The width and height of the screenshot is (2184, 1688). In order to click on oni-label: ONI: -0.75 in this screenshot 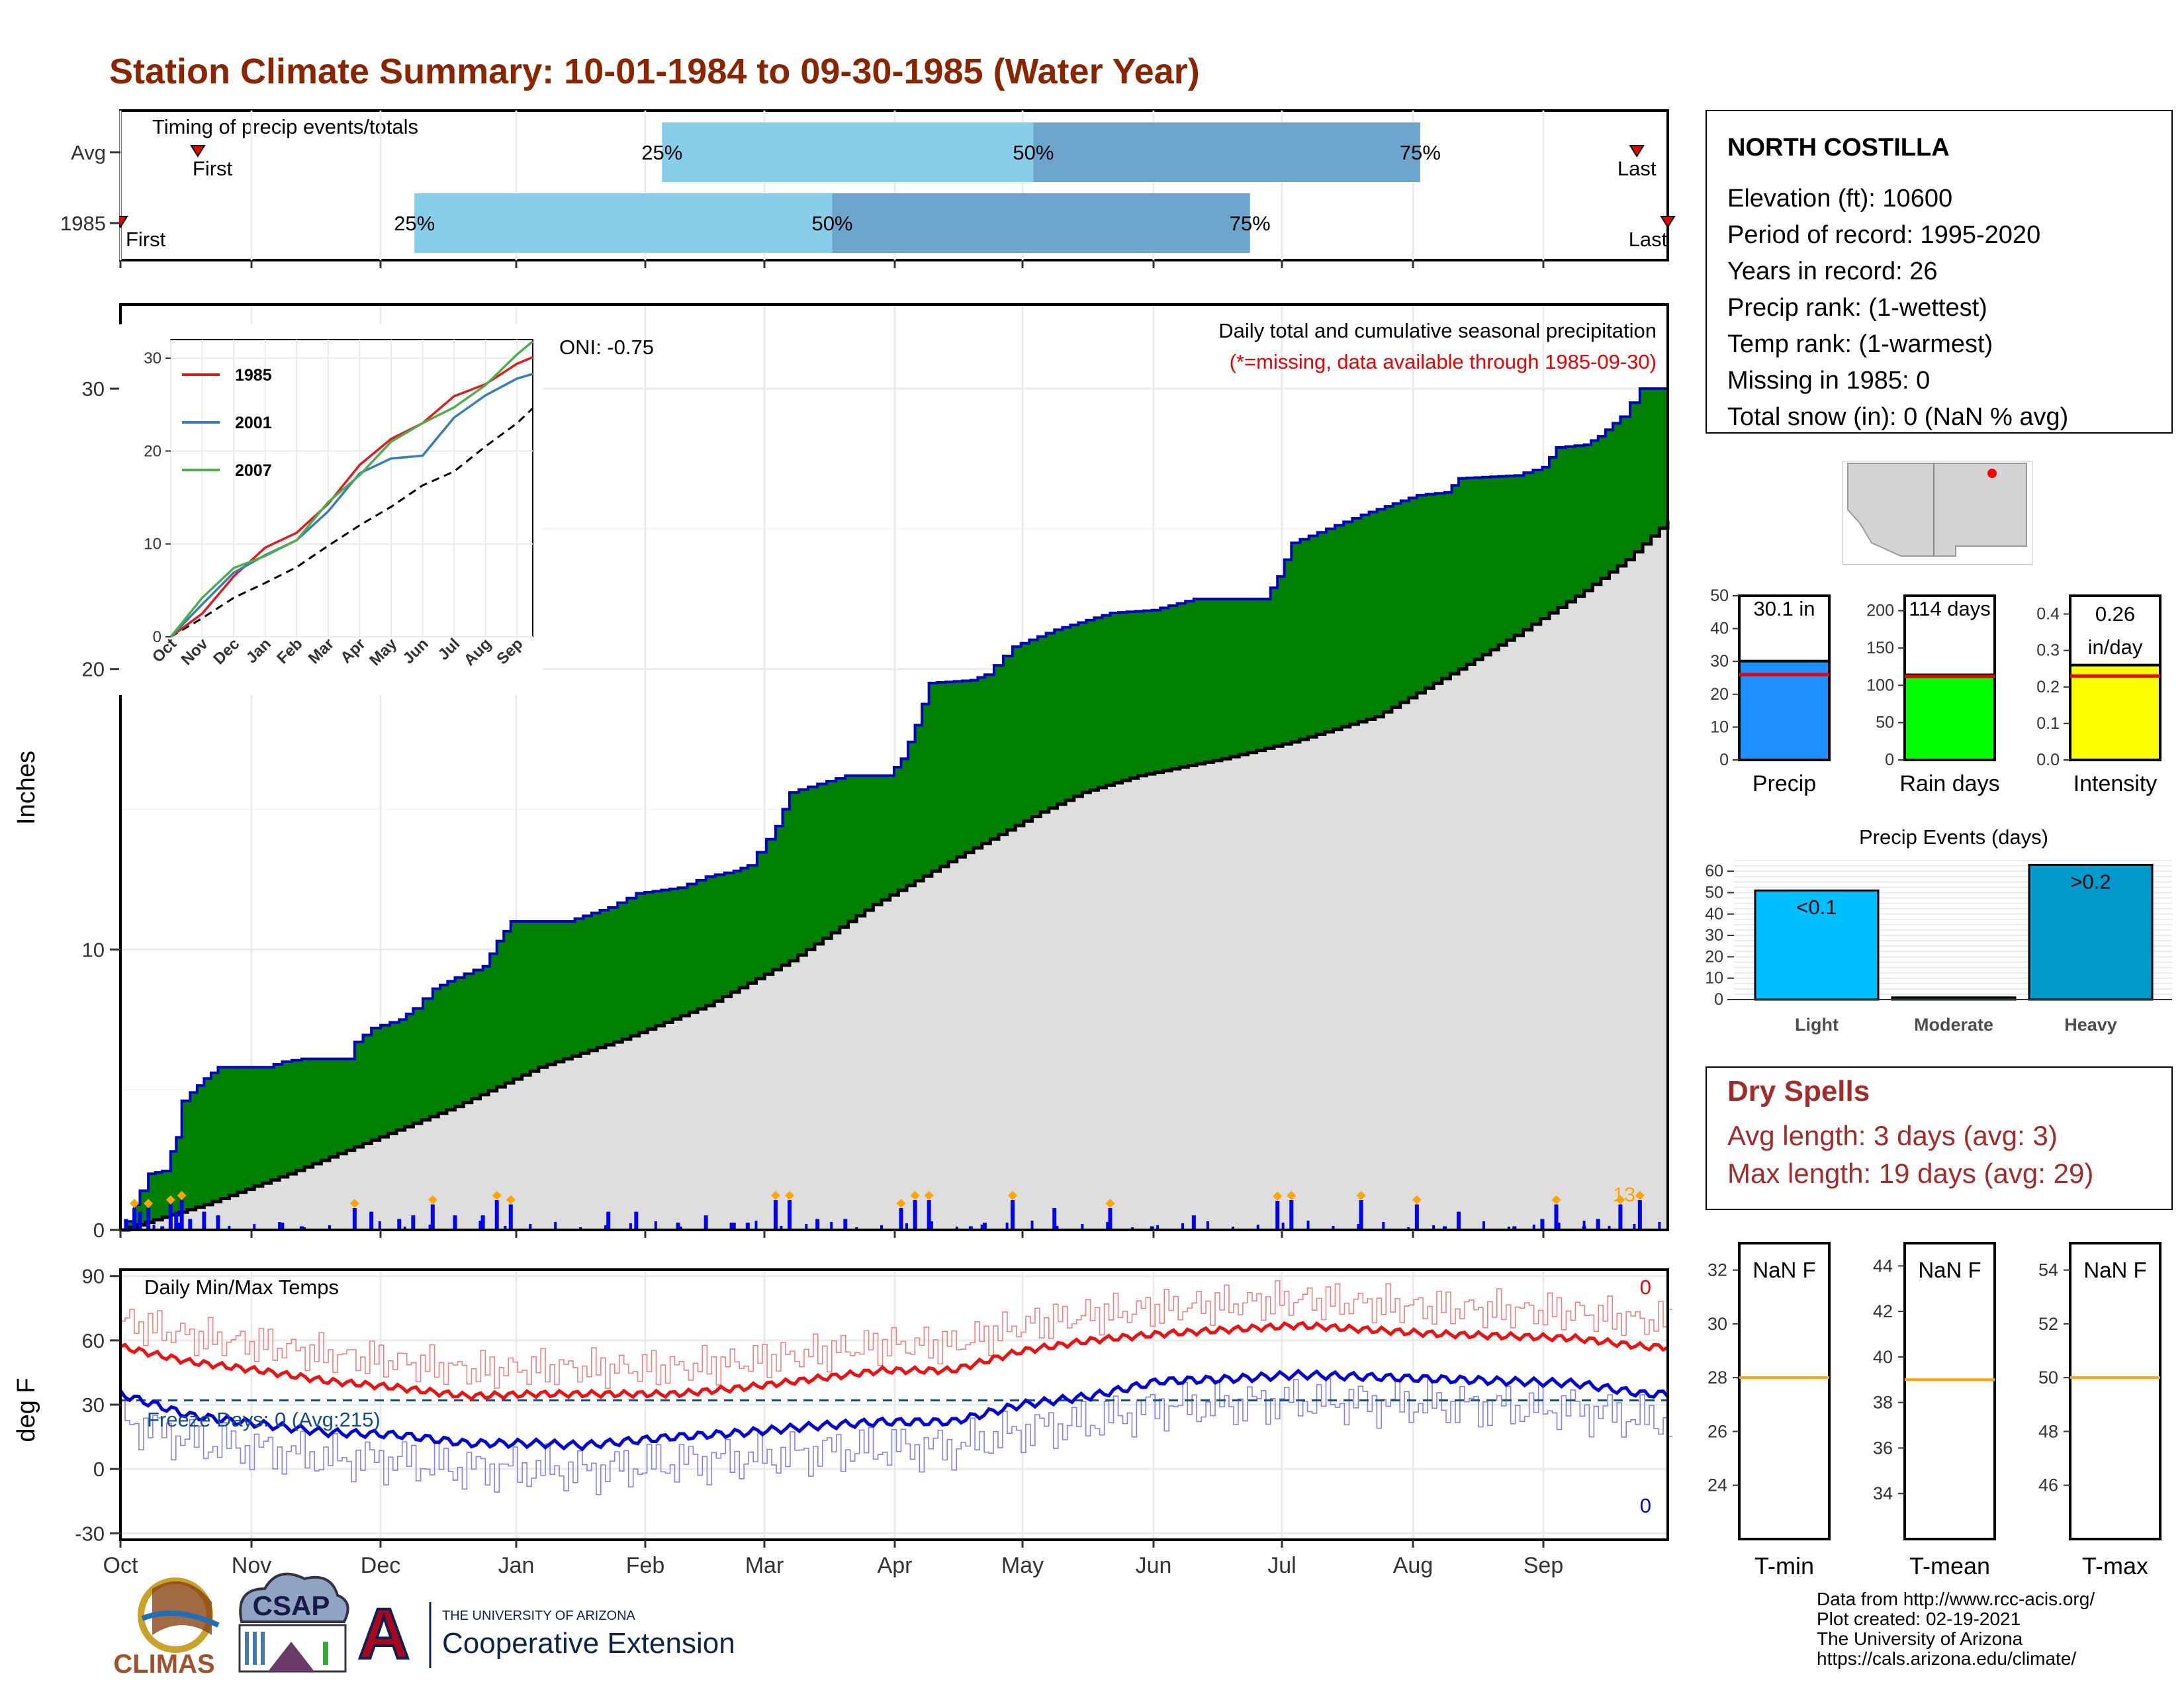, I will do `click(606, 347)`.